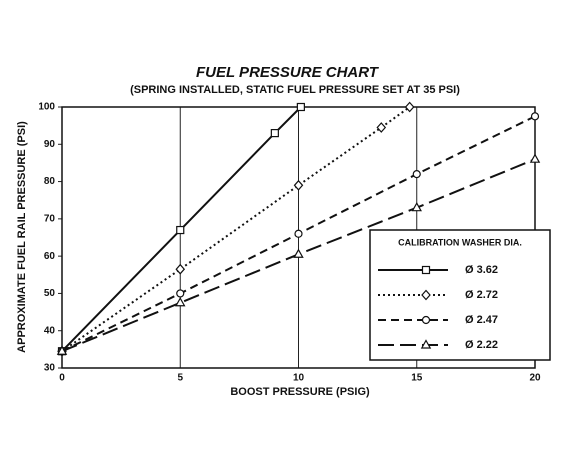  Describe the element at coordinates (481, 295) in the screenshot. I see `legend-label: Ø 2.72` at that location.